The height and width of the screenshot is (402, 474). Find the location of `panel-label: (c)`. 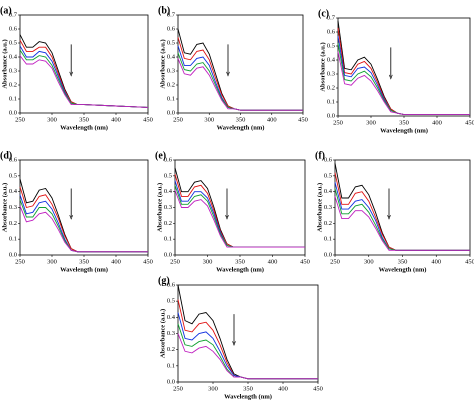

panel-label: (c) is located at coordinates (323, 13).